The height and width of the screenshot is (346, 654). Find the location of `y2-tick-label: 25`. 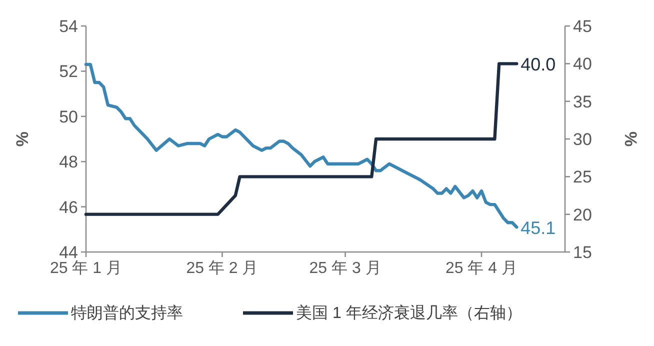

y2-tick-label: 25 is located at coordinates (582, 177).